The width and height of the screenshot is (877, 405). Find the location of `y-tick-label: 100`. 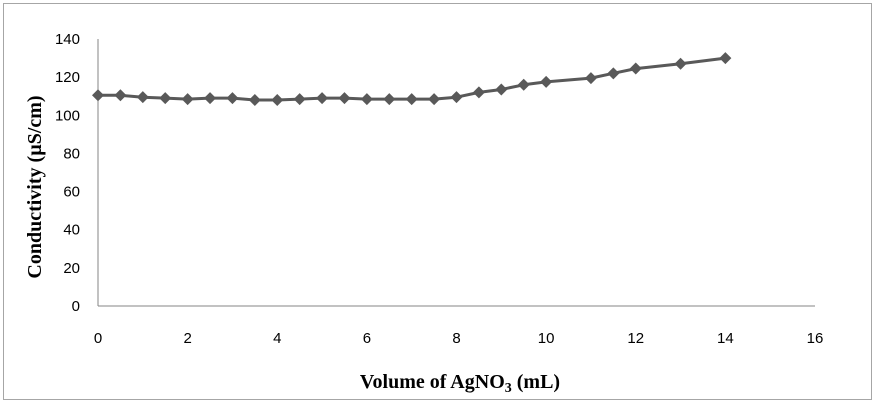

y-tick-label: 100 is located at coordinates (67, 115).